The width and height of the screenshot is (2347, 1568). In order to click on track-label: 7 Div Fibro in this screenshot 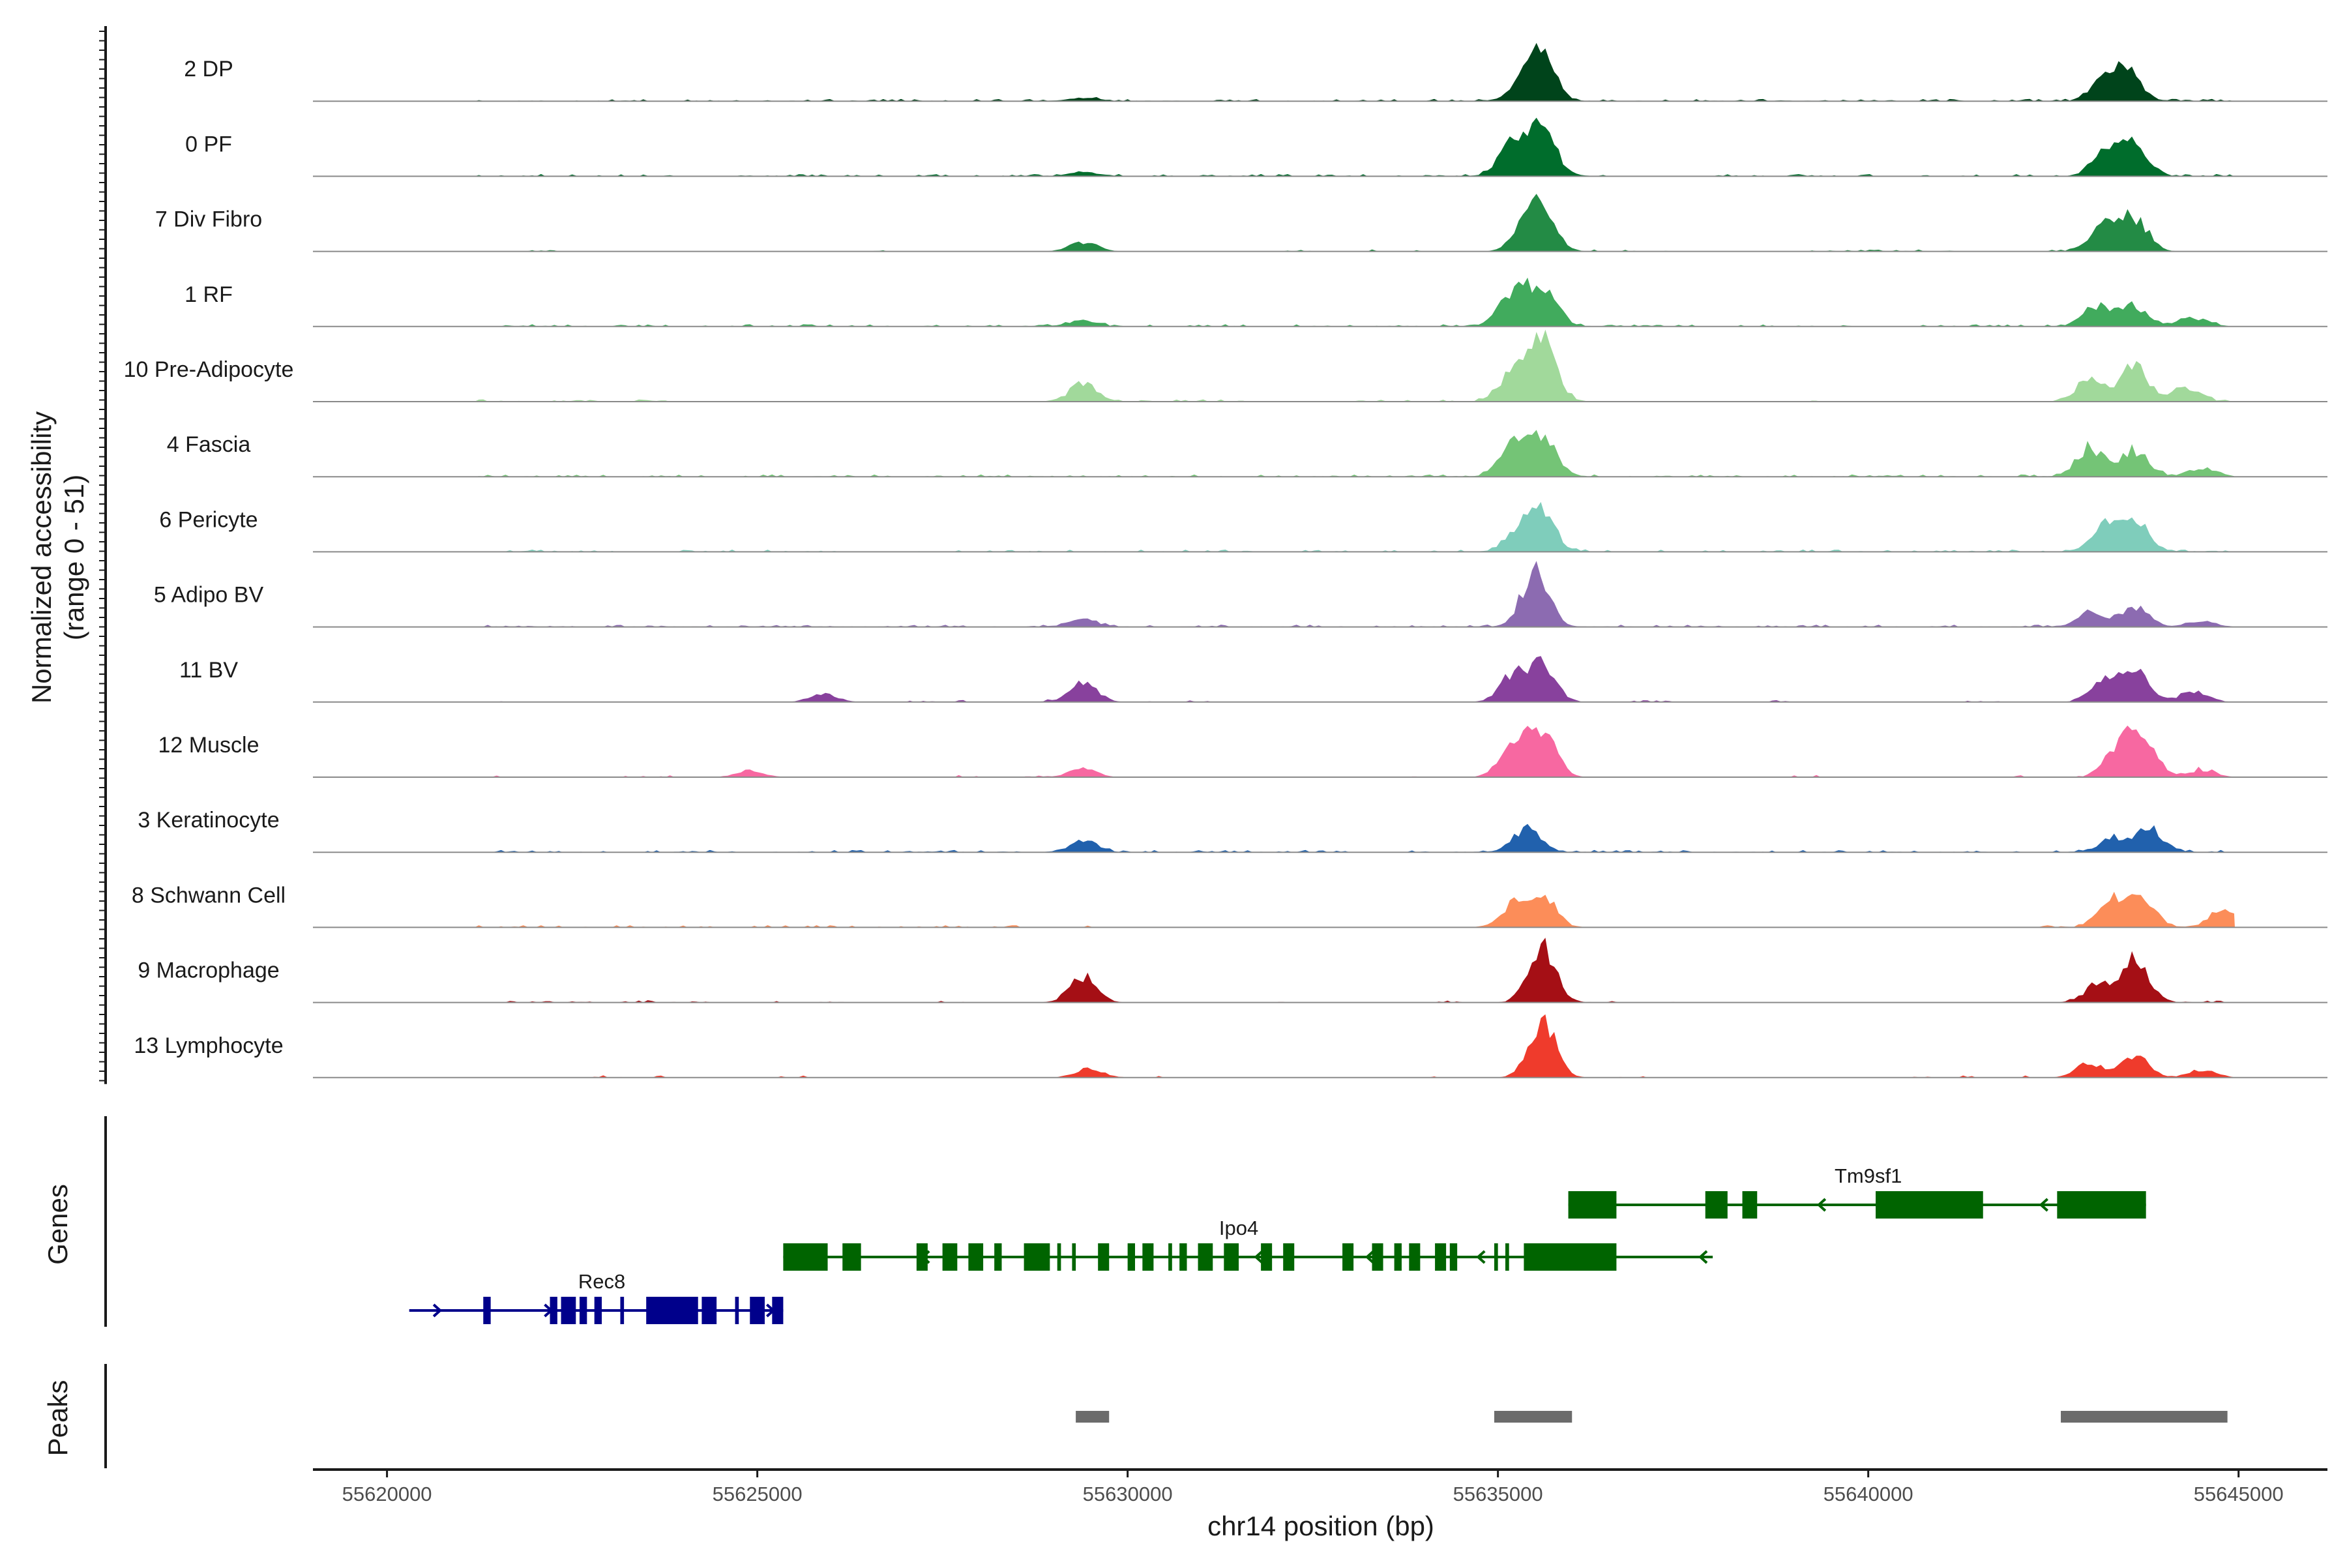, I will do `click(208, 220)`.